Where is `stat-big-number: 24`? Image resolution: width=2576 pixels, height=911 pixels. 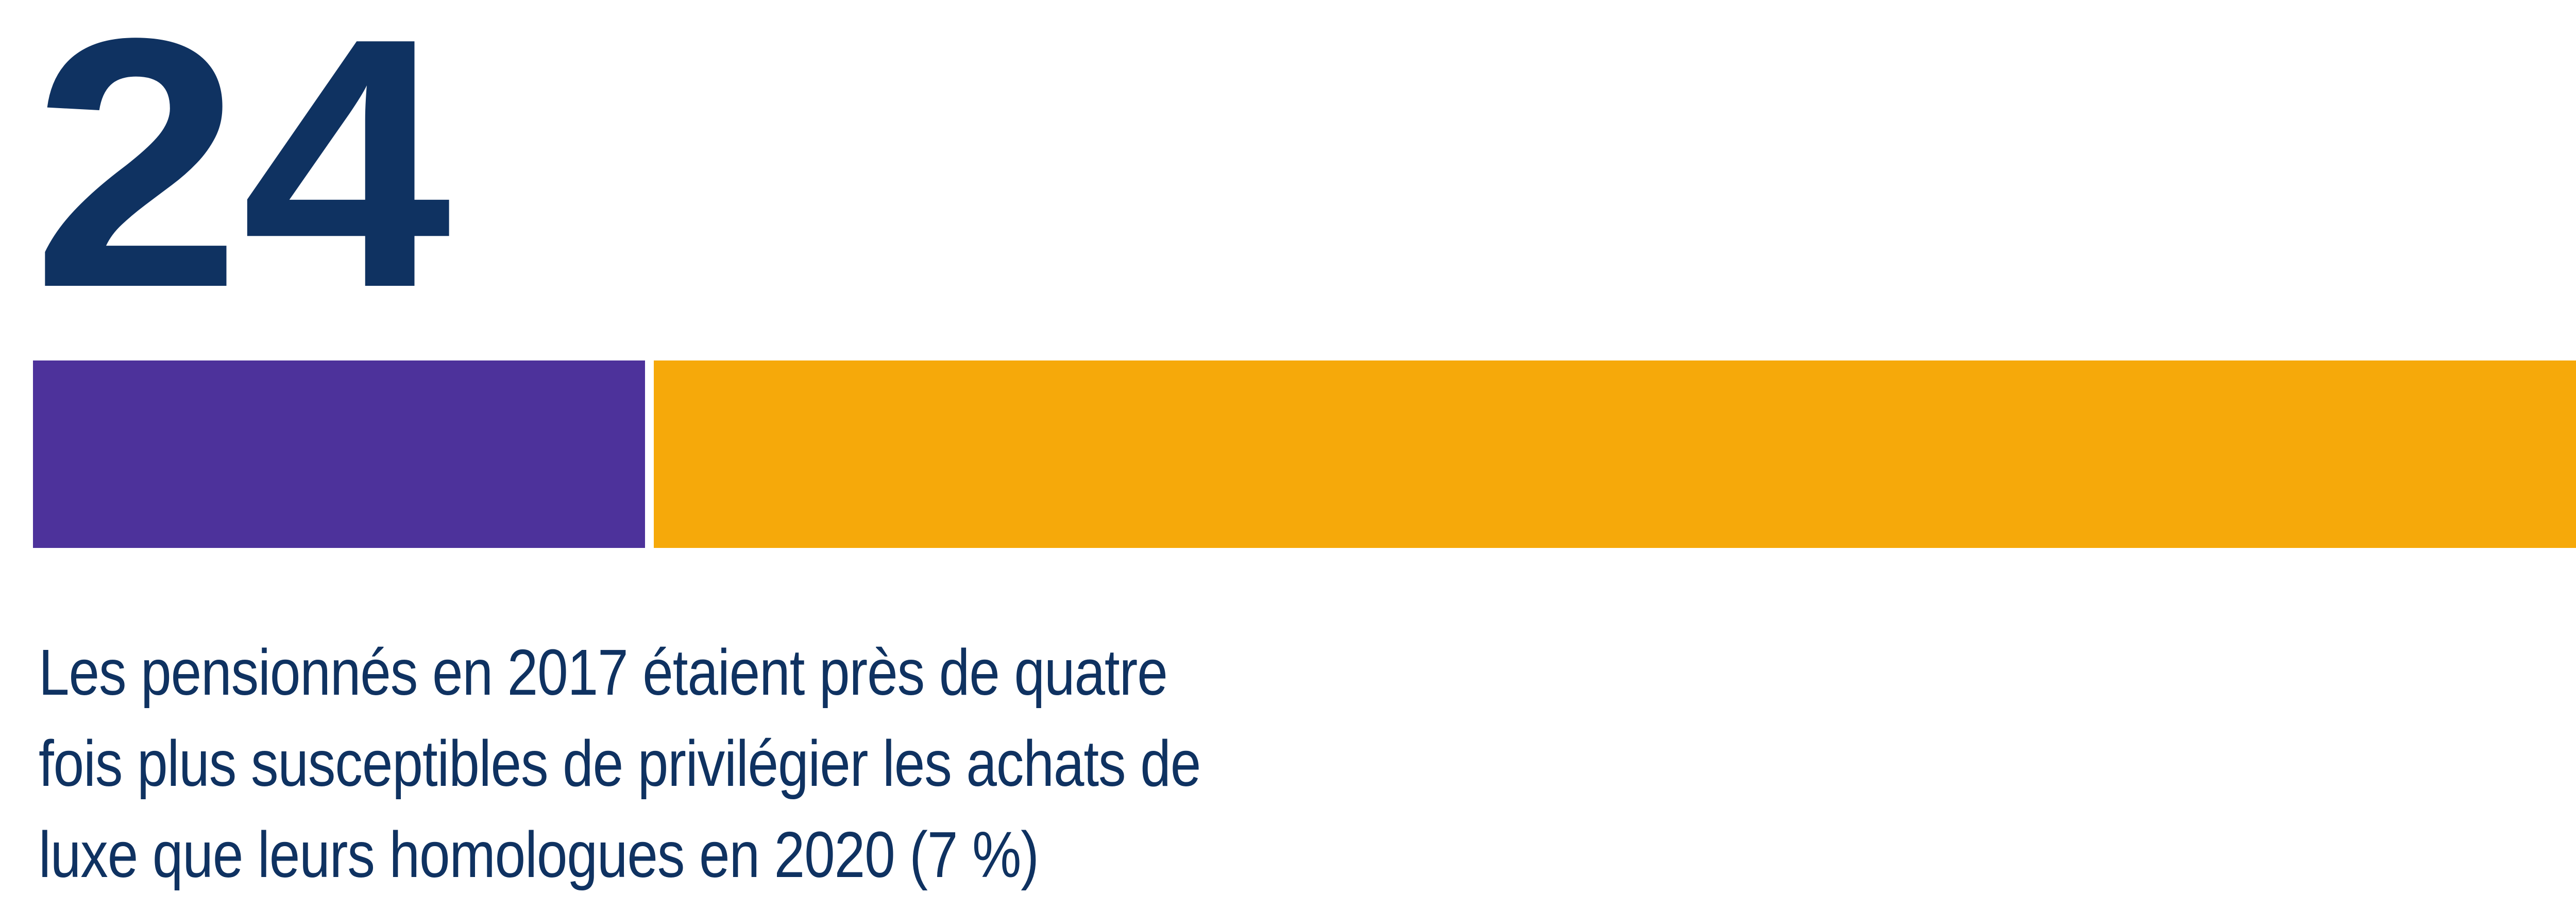
stat-big-number: 24 is located at coordinates (241, 181).